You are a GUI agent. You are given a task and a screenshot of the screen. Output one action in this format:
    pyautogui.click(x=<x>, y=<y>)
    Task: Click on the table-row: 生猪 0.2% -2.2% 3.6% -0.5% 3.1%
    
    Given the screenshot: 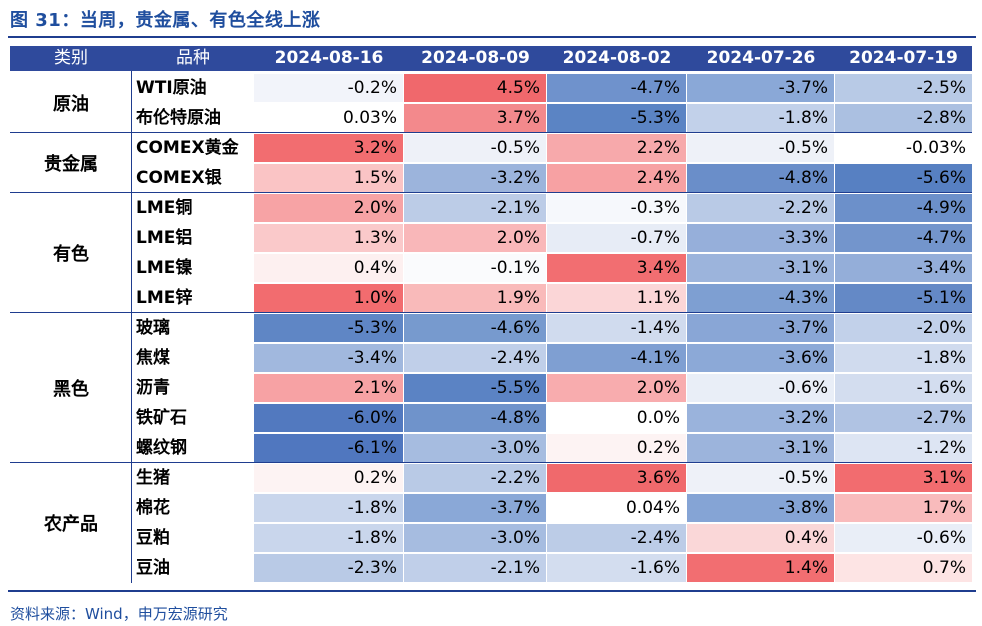 What is the action you would take?
    pyautogui.click(x=552, y=478)
    